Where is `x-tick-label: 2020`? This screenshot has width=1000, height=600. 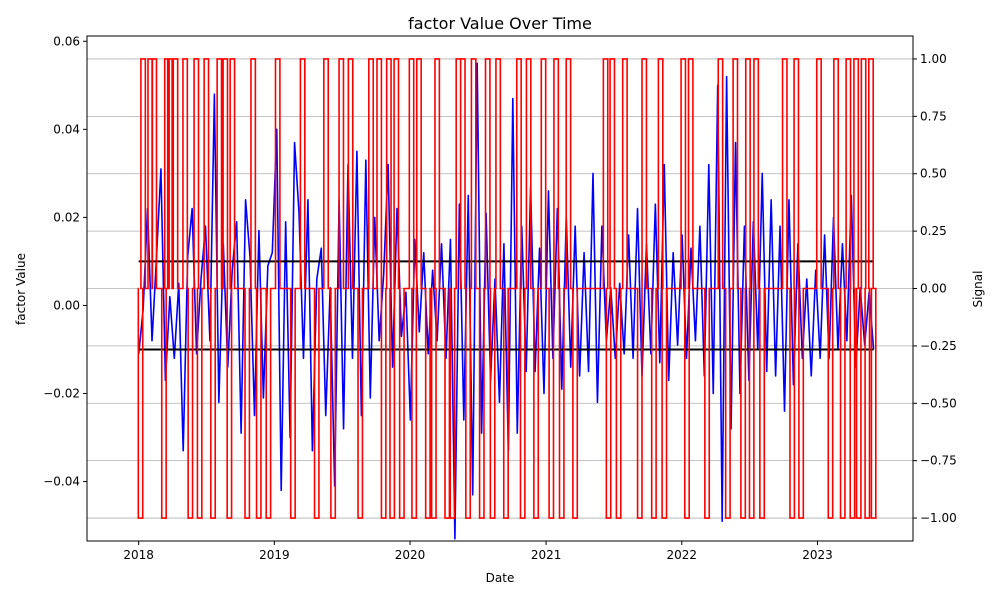 x-tick-label: 2020 is located at coordinates (410, 555).